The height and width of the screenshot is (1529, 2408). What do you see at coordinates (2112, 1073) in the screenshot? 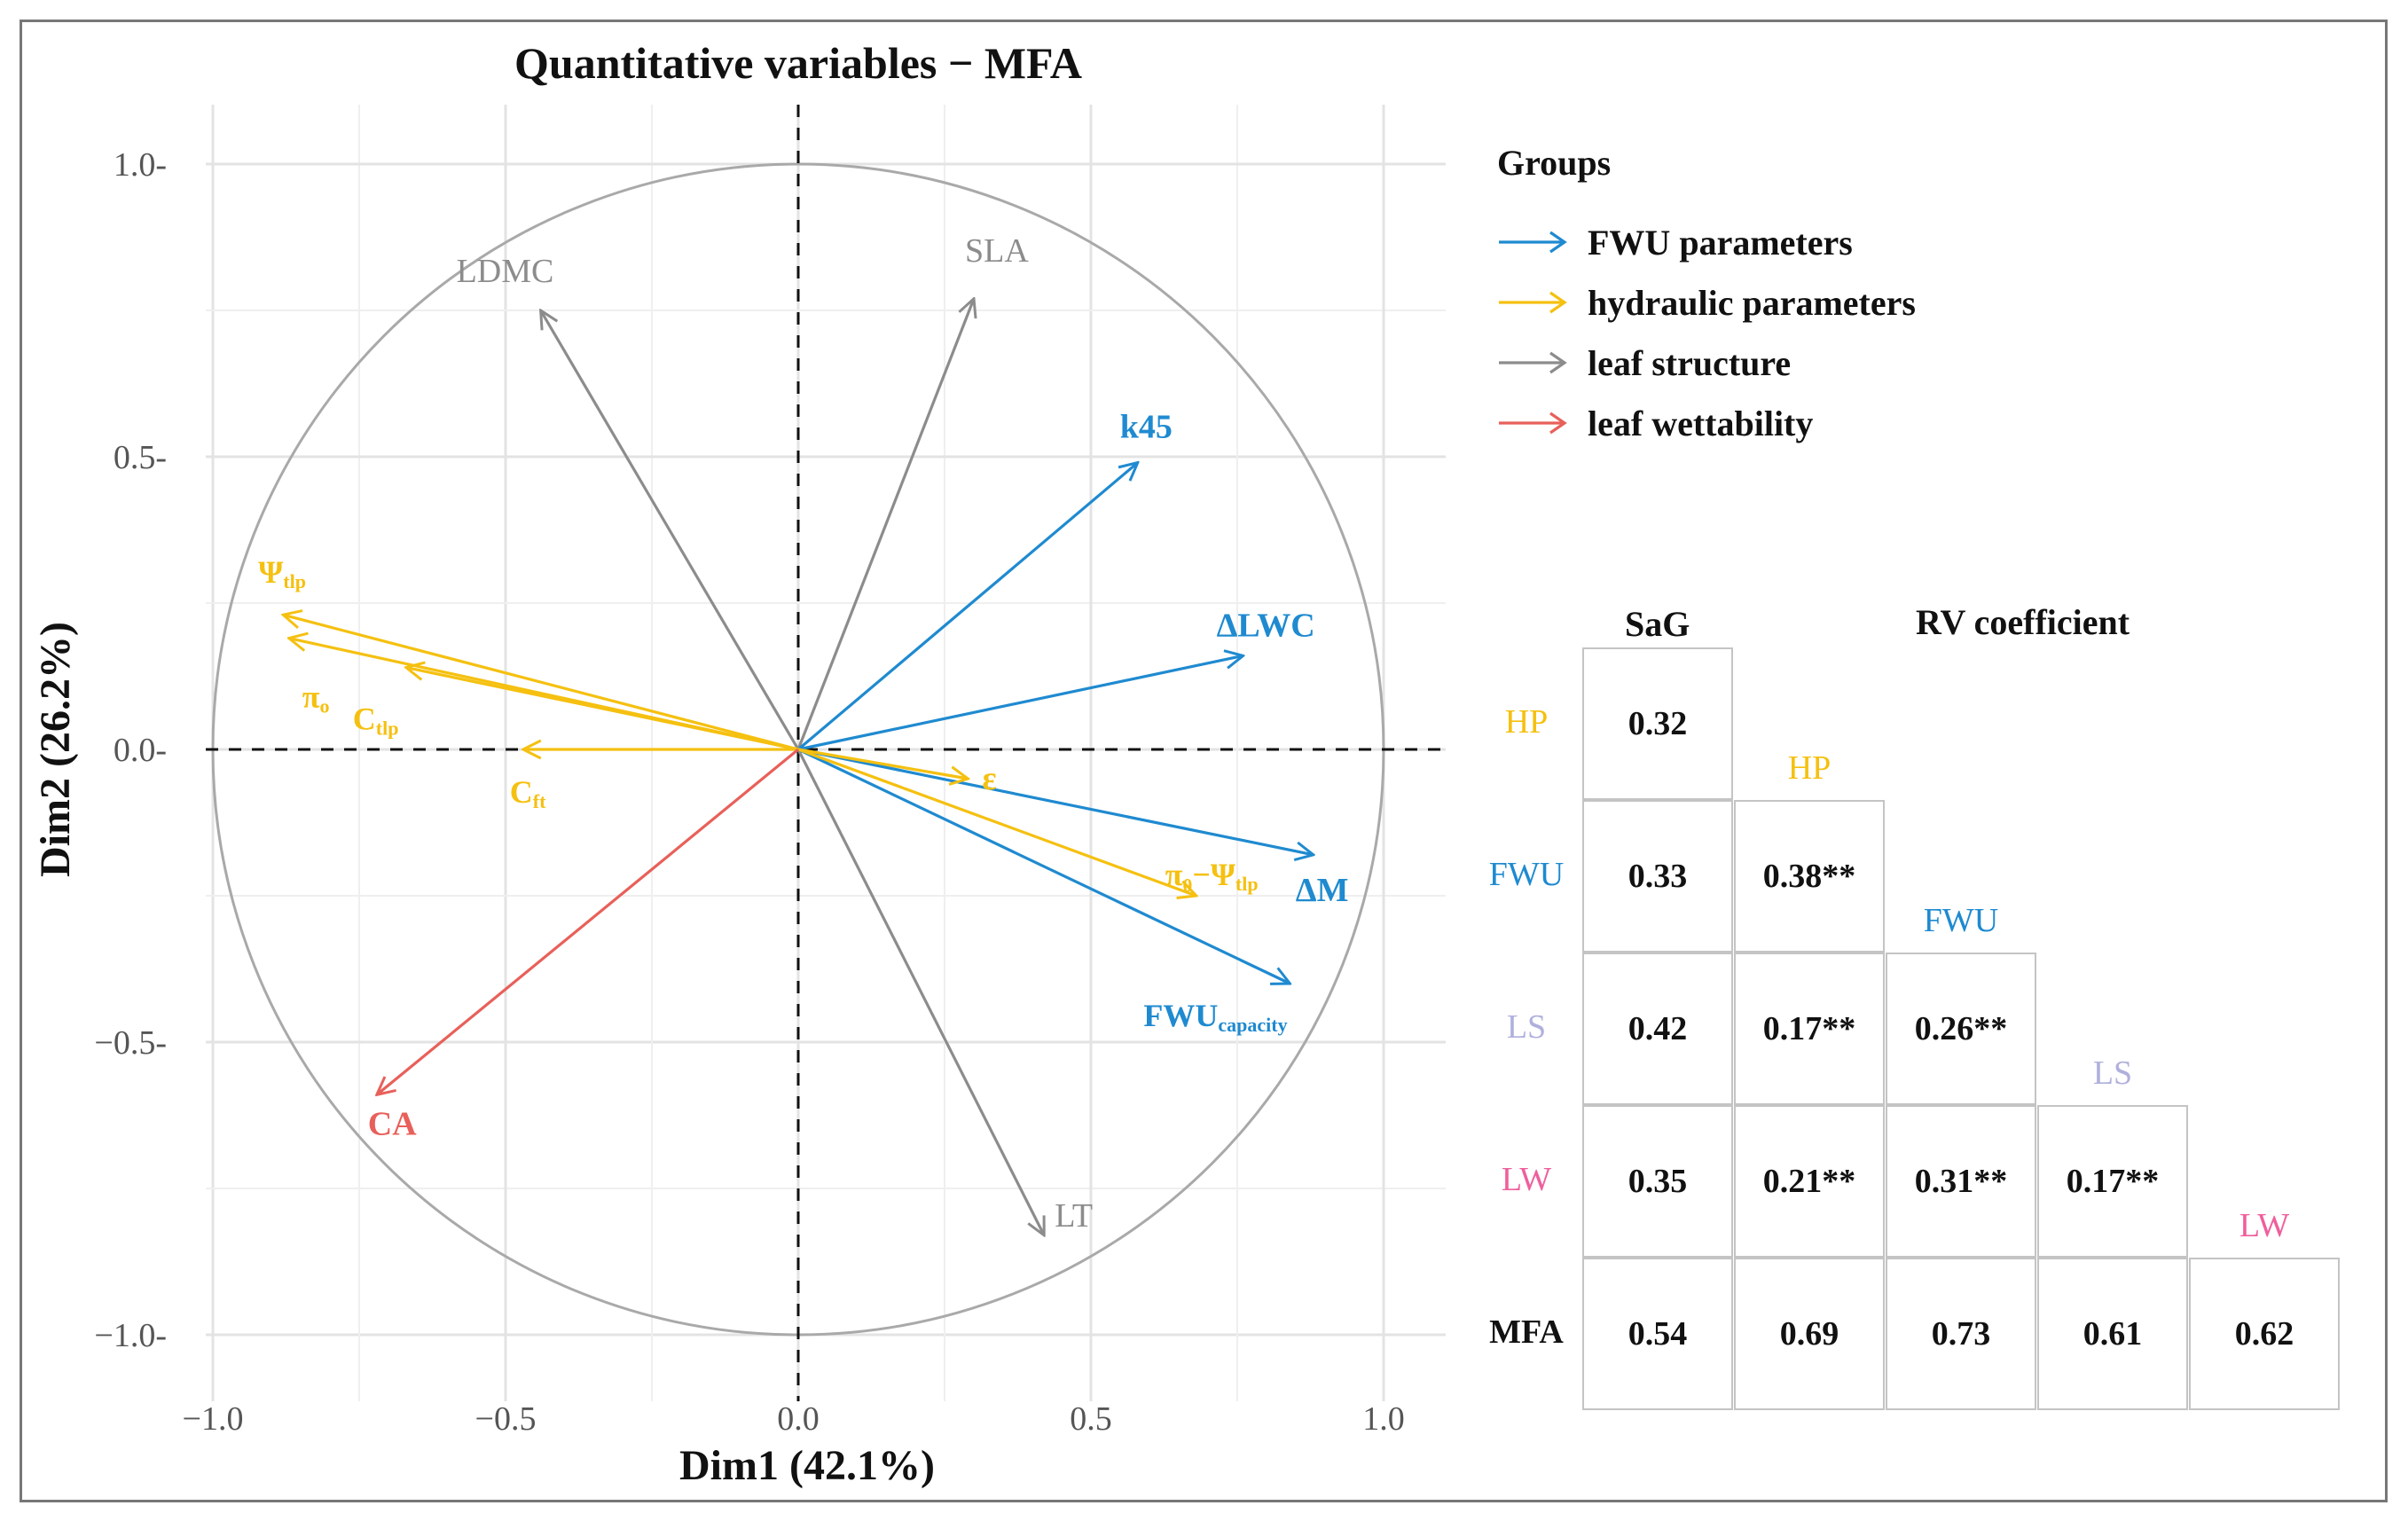
I see `rv-col-label: LS` at bounding box center [2112, 1073].